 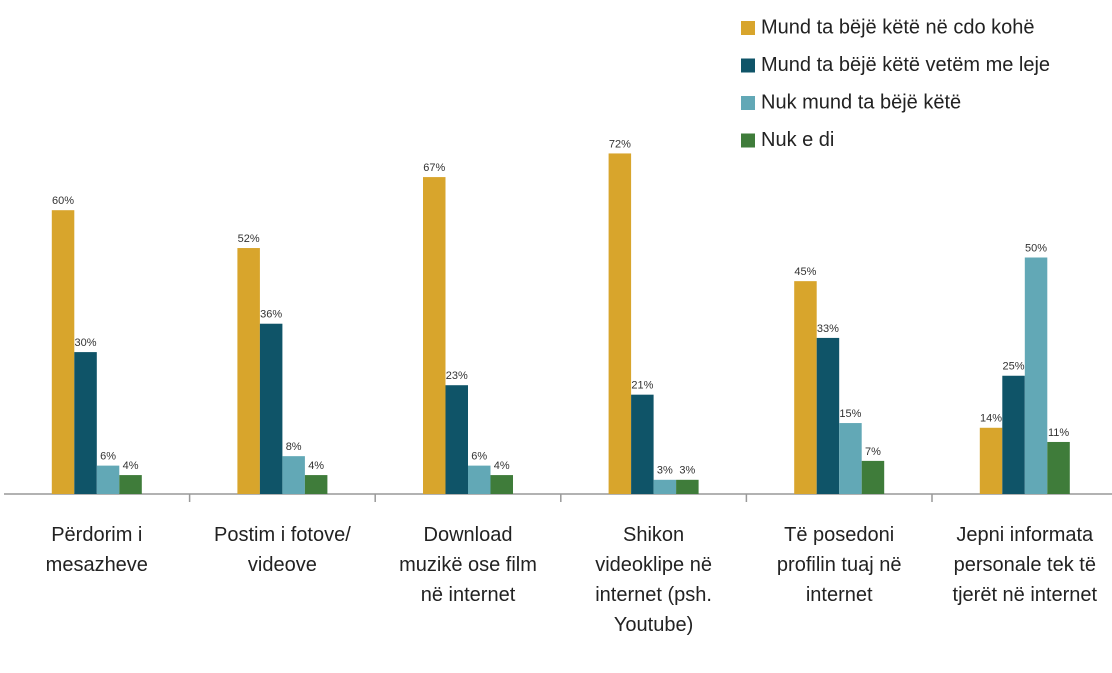 I want to click on value-label: 25%, so click(x=1014, y=367).